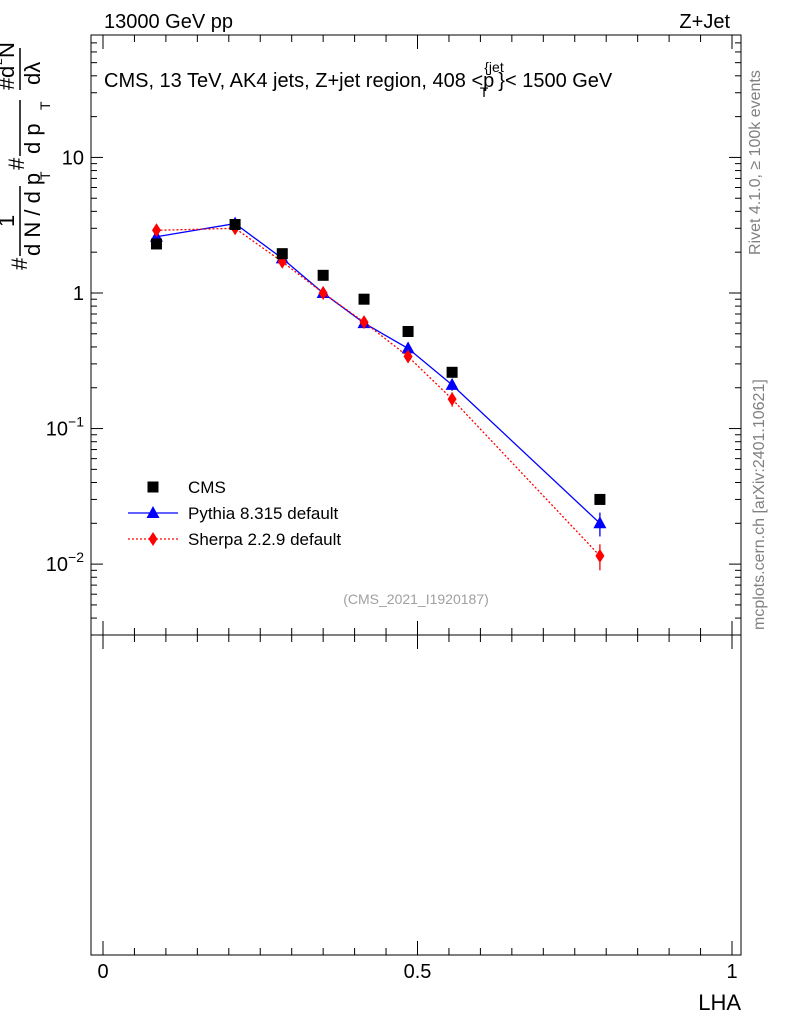 The height and width of the screenshot is (1024, 786). What do you see at coordinates (555, 81) in the screenshot?
I see `plot-title-suffix: }< 1500 GeV` at bounding box center [555, 81].